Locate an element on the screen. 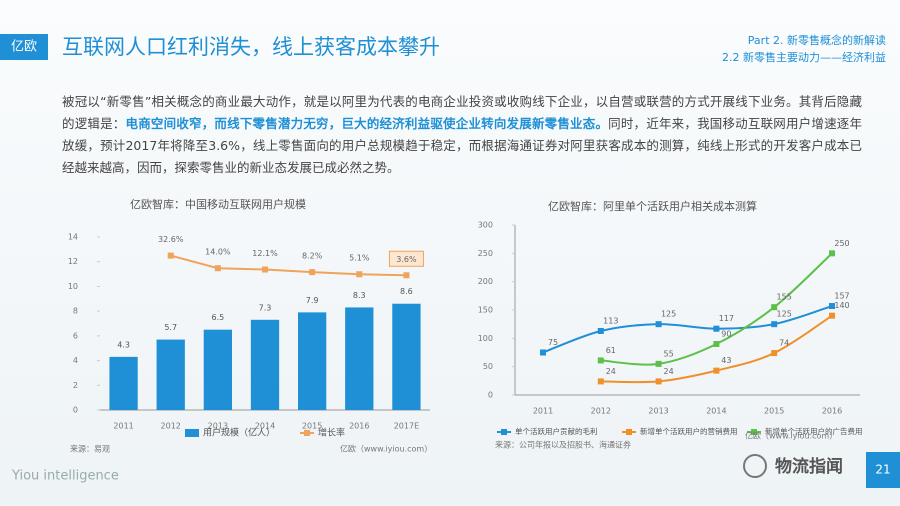 The height and width of the screenshot is (506, 900). page-number: 21 is located at coordinates (882, 470).